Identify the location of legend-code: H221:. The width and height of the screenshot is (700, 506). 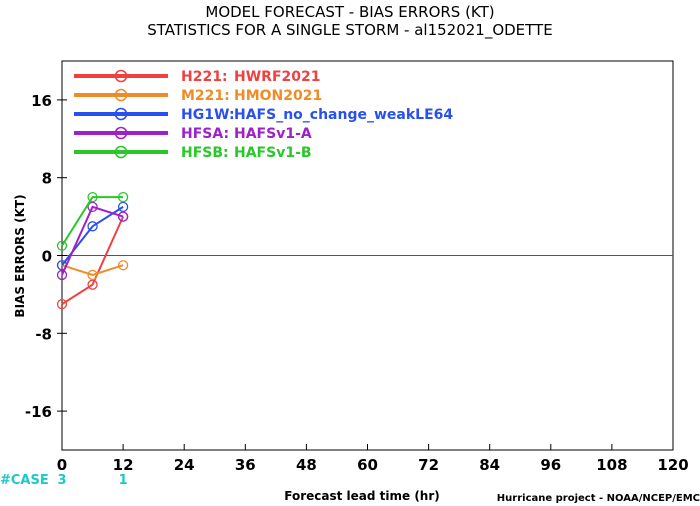
(204, 77).